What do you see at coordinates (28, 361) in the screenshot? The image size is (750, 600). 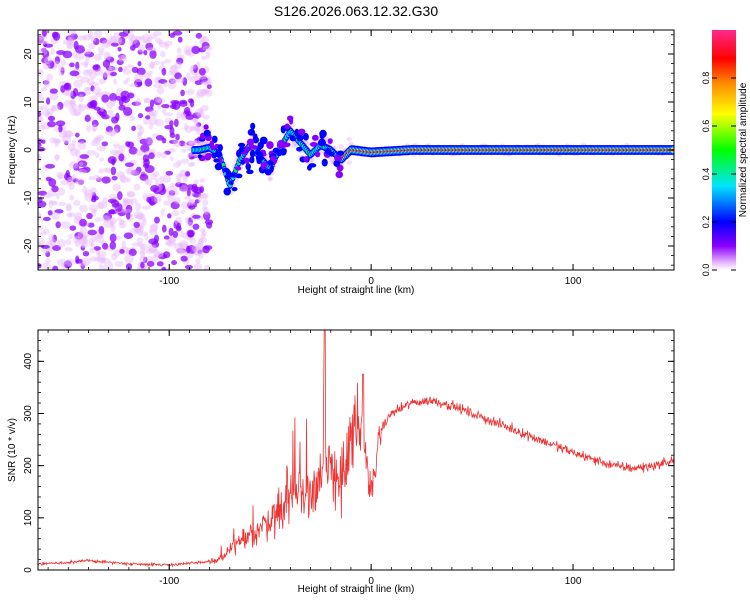 I see `snr-ytick-label: 400` at bounding box center [28, 361].